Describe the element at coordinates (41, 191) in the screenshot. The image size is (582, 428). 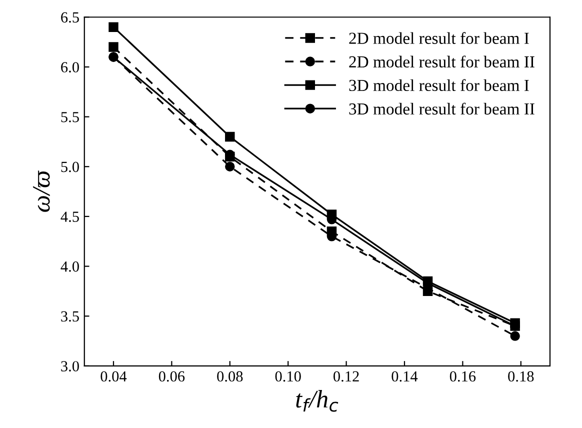
I see `y-axis-title: ω/ϖ` at that location.